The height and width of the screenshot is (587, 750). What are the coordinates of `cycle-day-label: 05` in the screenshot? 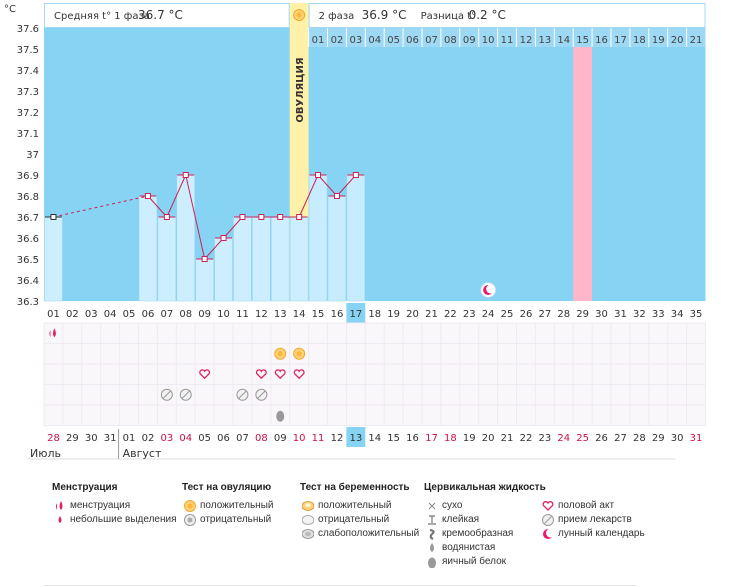 It's located at (129, 314).